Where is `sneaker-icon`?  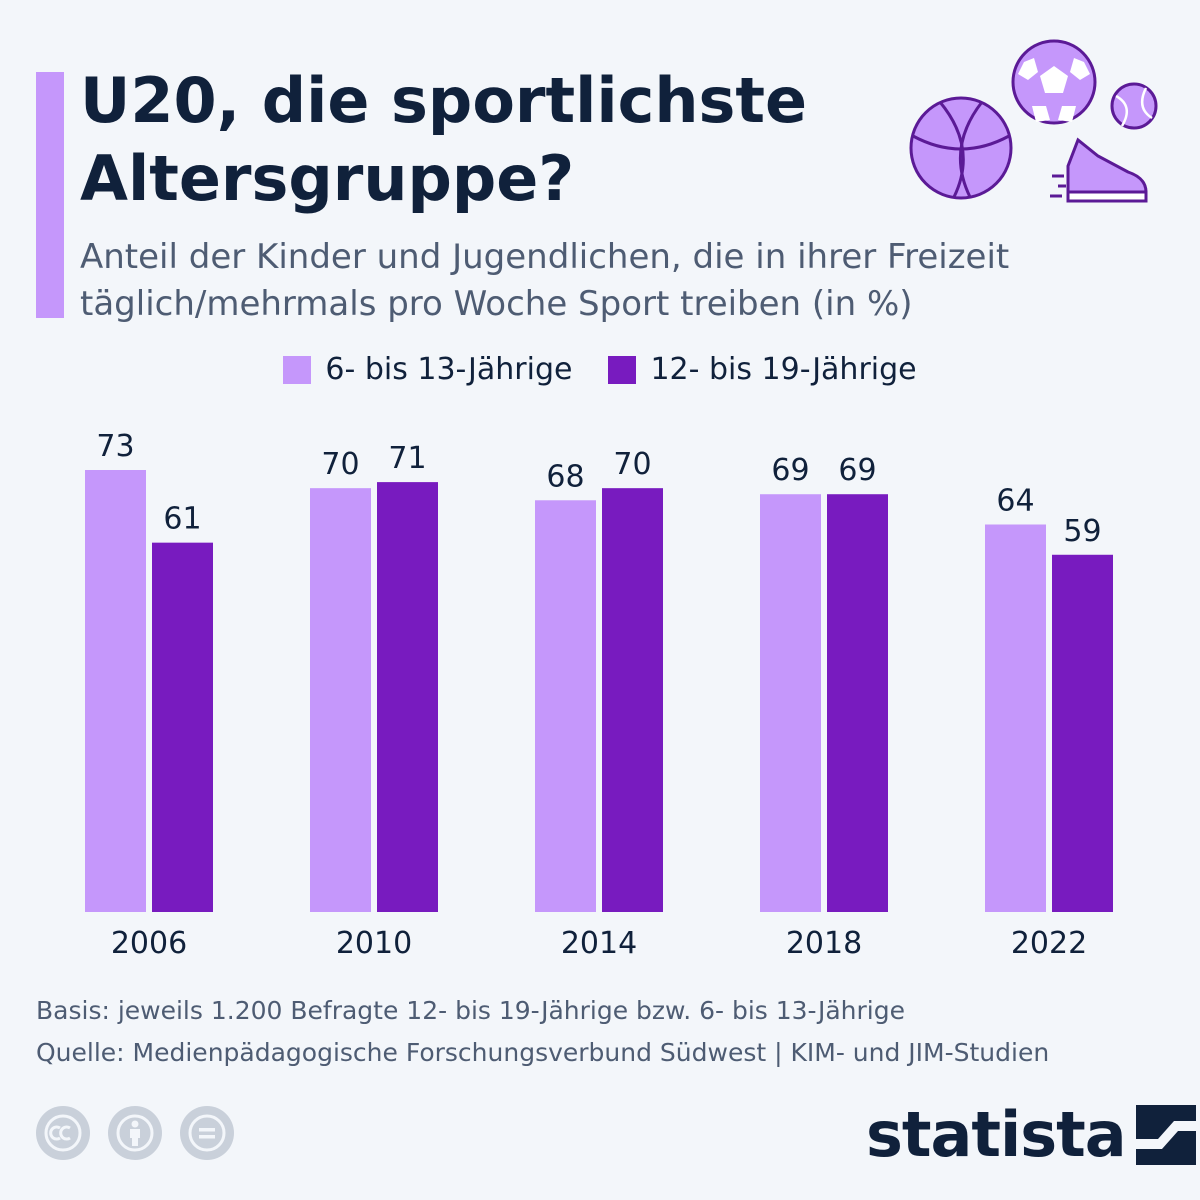
sneaker-icon is located at coordinates (1099, 170).